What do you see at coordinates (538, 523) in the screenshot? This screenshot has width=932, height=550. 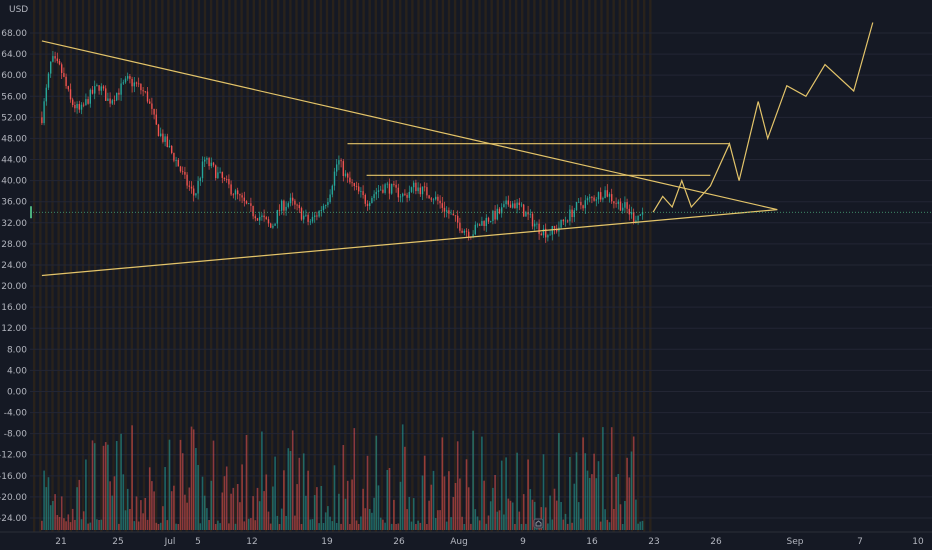 I see `chart-settings-icon` at bounding box center [538, 523].